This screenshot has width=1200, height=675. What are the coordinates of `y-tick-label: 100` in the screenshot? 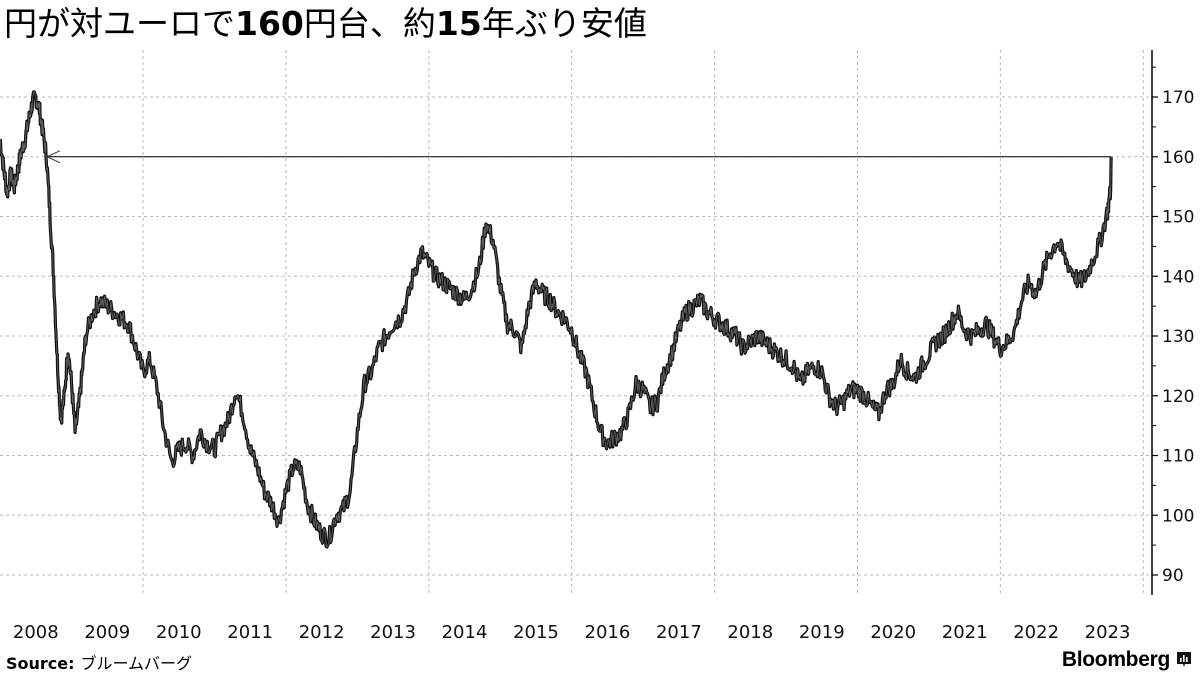 It's located at (1178, 516).